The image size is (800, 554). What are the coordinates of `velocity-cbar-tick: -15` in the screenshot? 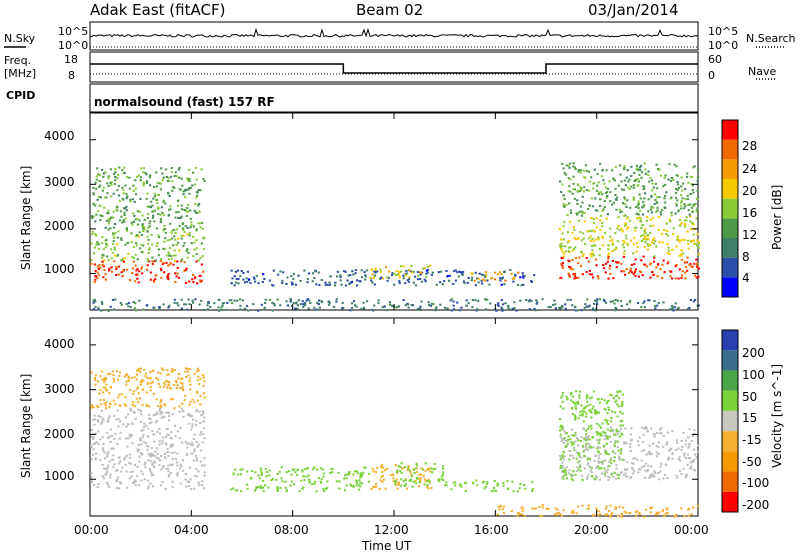 It's located at (752, 440).